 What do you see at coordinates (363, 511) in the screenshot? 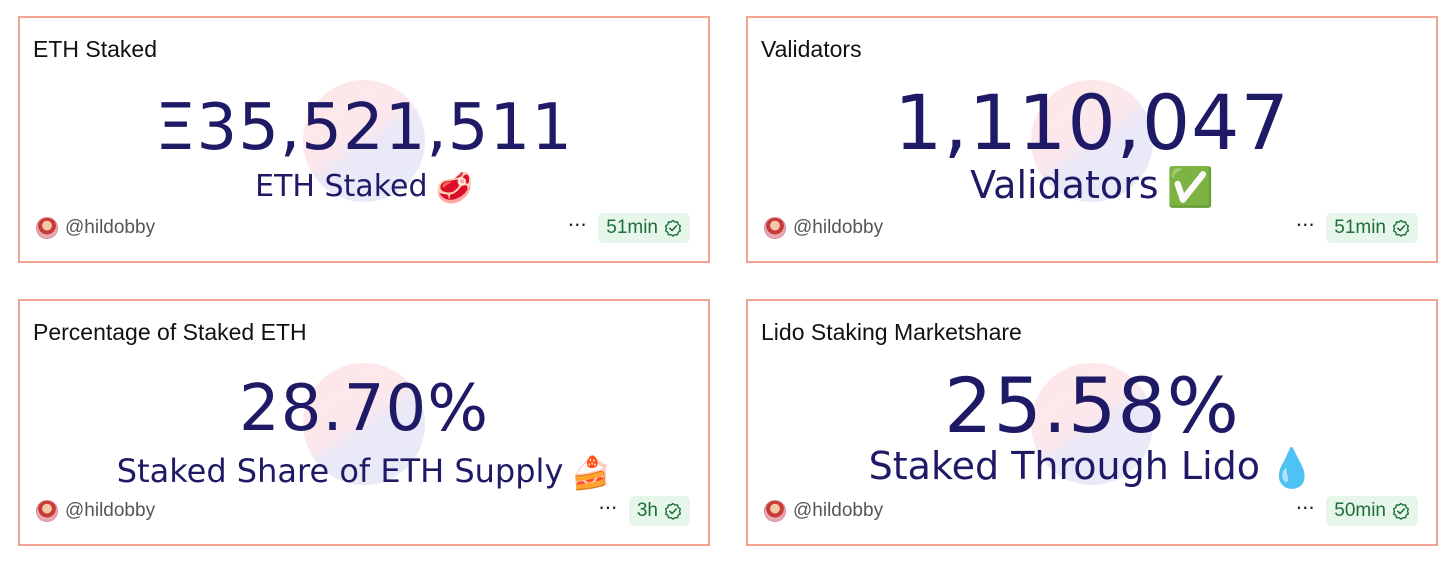
I see `card-footer: @hildobby ··· 3h` at bounding box center [363, 511].